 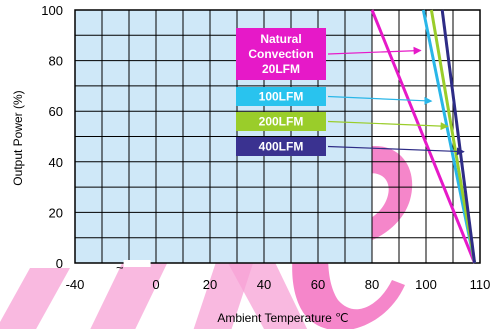 What do you see at coordinates (480, 284) in the screenshot?
I see `x-tick-label: 110` at bounding box center [480, 284].